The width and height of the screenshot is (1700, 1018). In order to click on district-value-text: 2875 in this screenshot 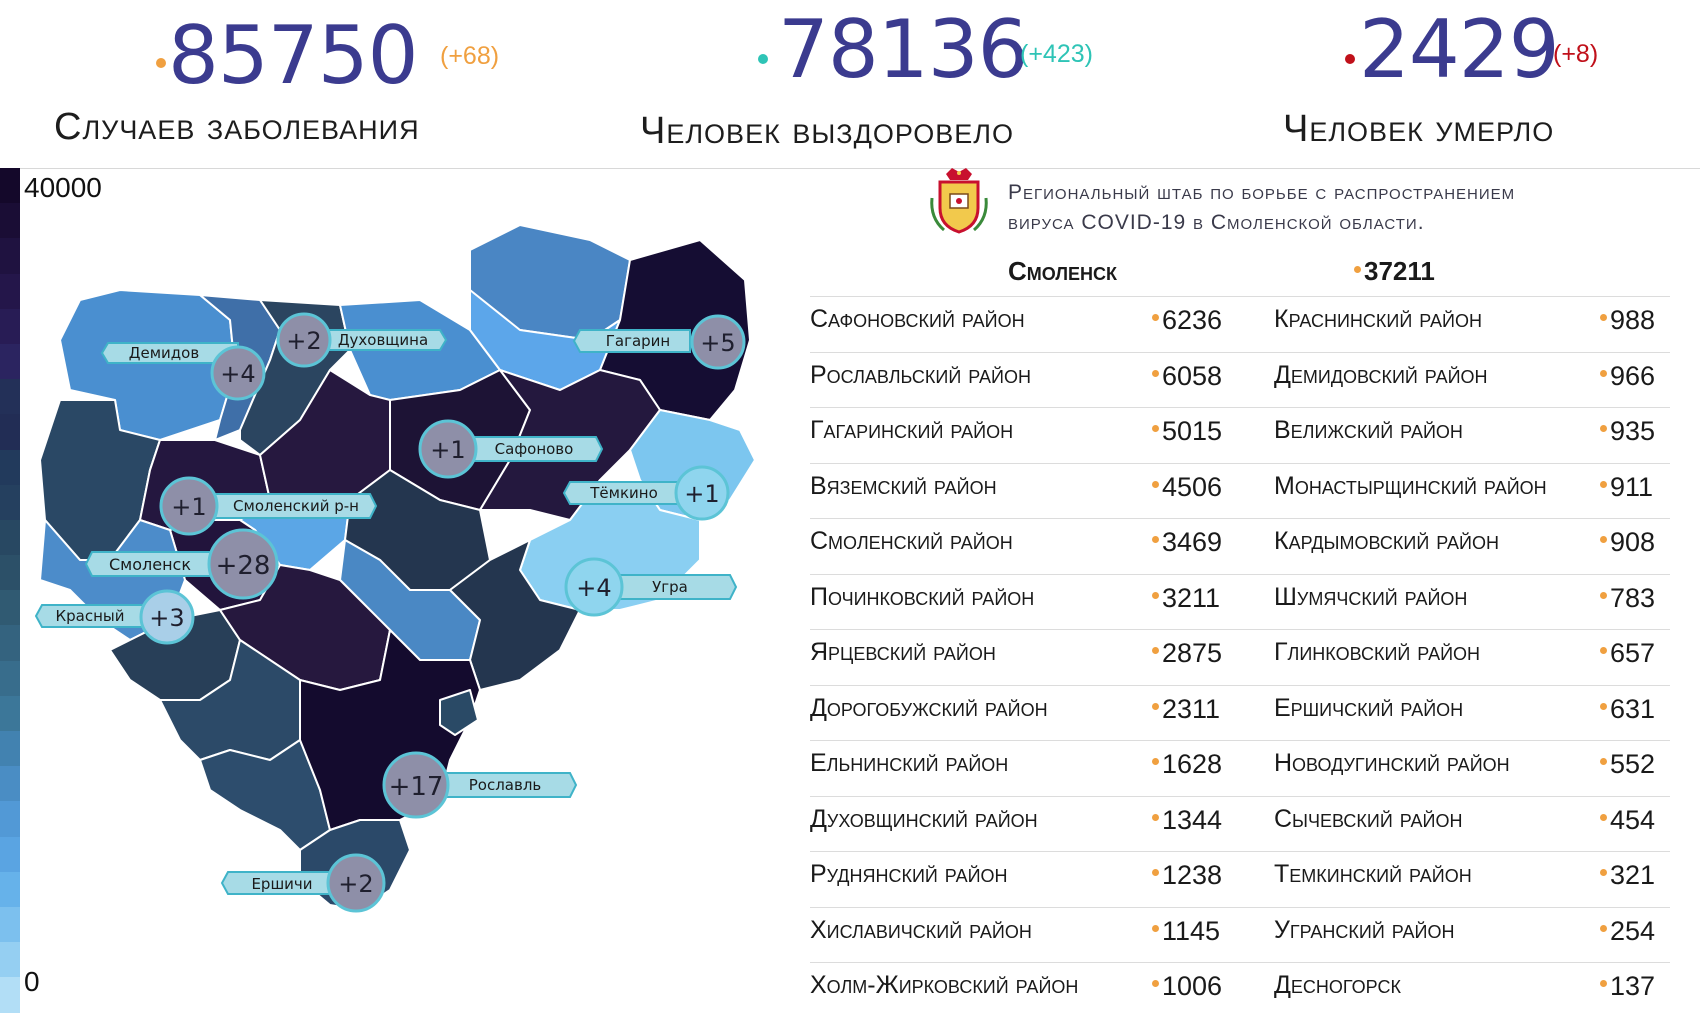, I will do `click(1192, 653)`.